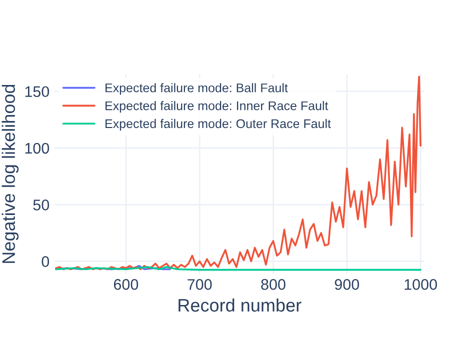 Image resolution: width=474 pixels, height=338 pixels. Describe the element at coordinates (41, 205) in the screenshot. I see `y-tick-label: 50` at that location.